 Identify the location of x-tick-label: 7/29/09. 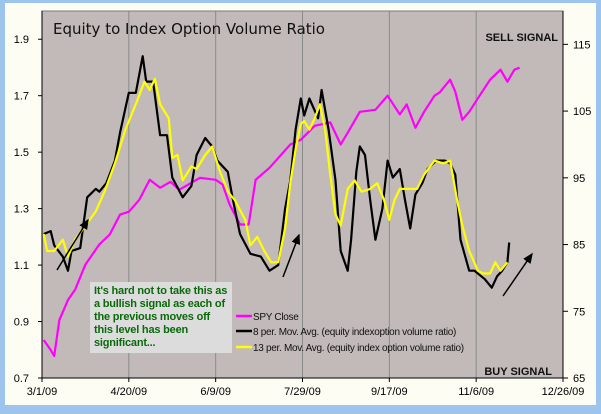
(302, 392).